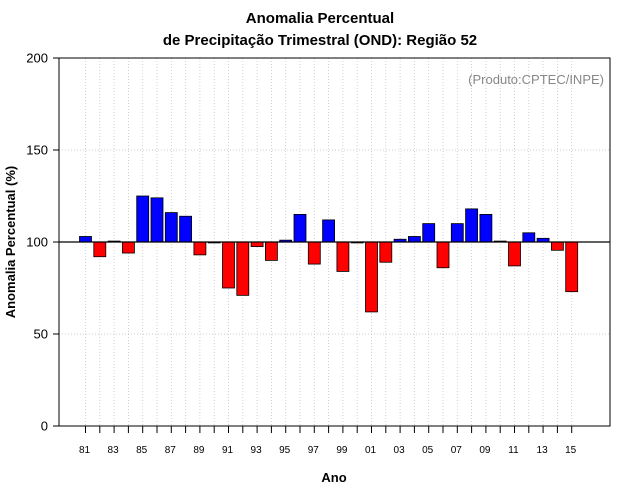 Image resolution: width=640 pixels, height=500 pixels. I want to click on bar-1985, so click(143, 219).